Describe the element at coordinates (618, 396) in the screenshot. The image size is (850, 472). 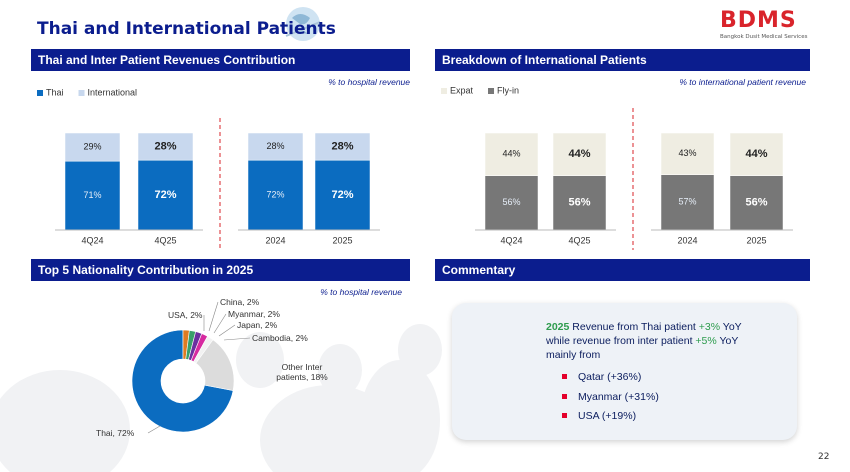
I see `bullet-text: Myanmar (+31%)` at that location.